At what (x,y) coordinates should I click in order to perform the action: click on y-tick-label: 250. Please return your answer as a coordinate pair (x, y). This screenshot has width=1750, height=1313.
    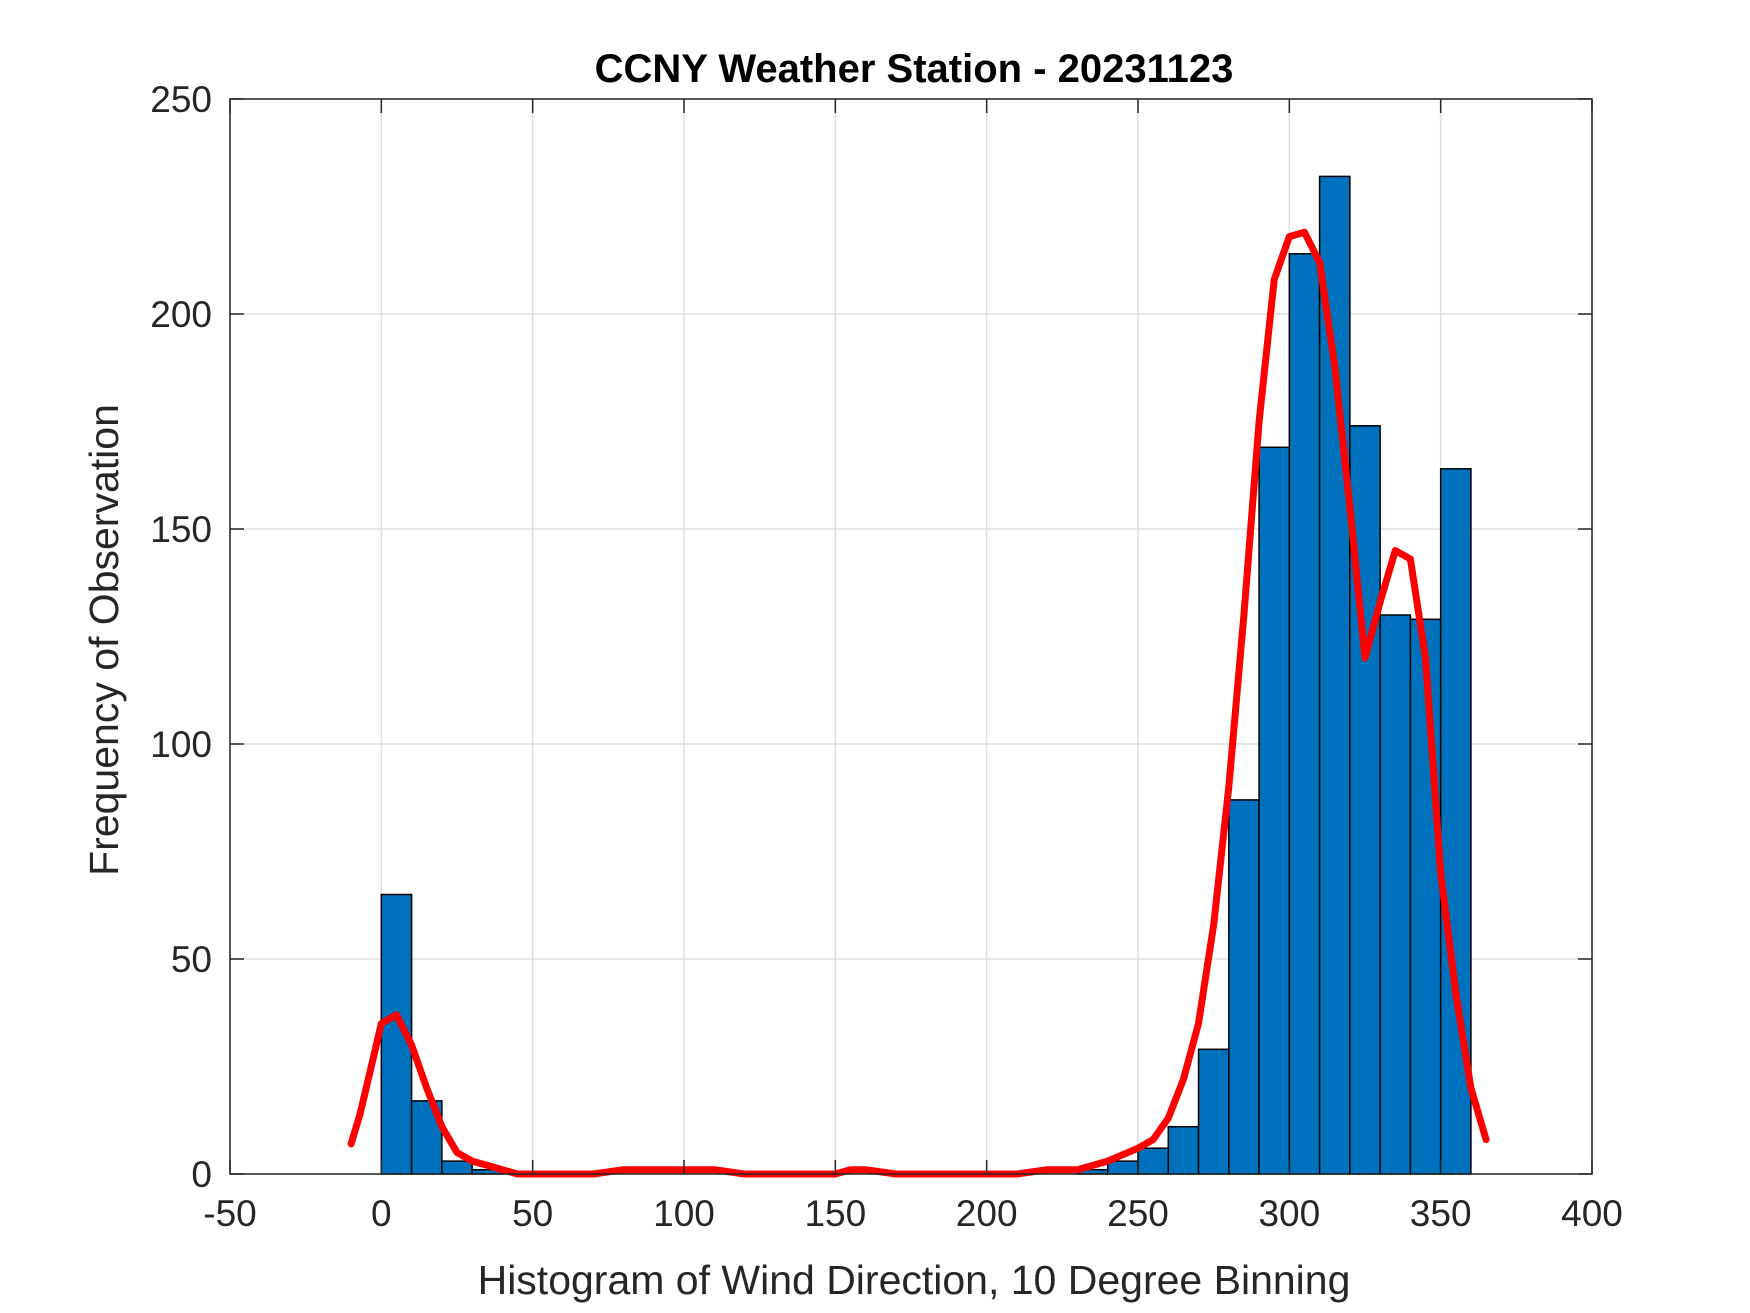
    Looking at the image, I should click on (181, 99).